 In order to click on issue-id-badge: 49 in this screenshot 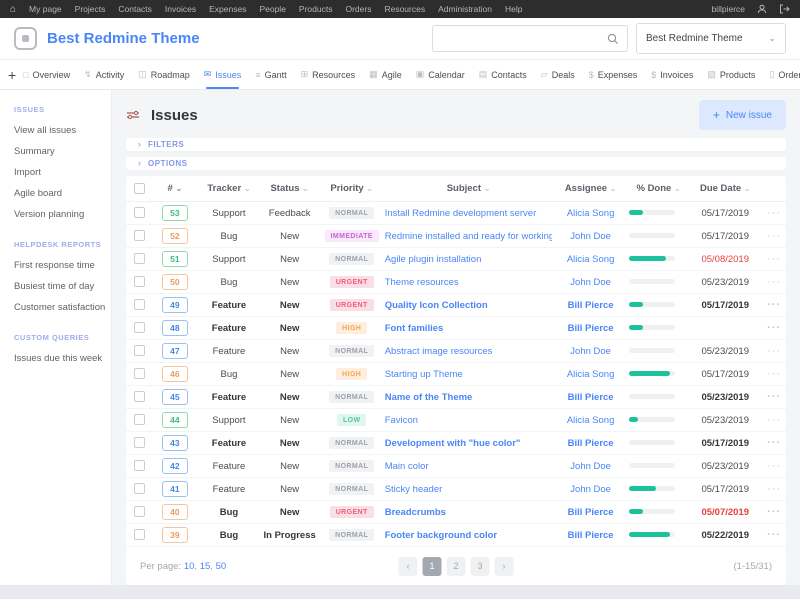, I will do `click(174, 305)`.